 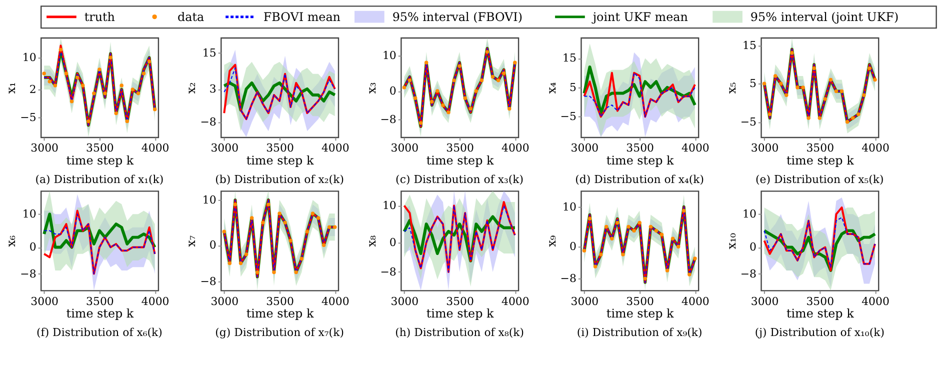 I want to click on legend-label: data, so click(x=190, y=17).